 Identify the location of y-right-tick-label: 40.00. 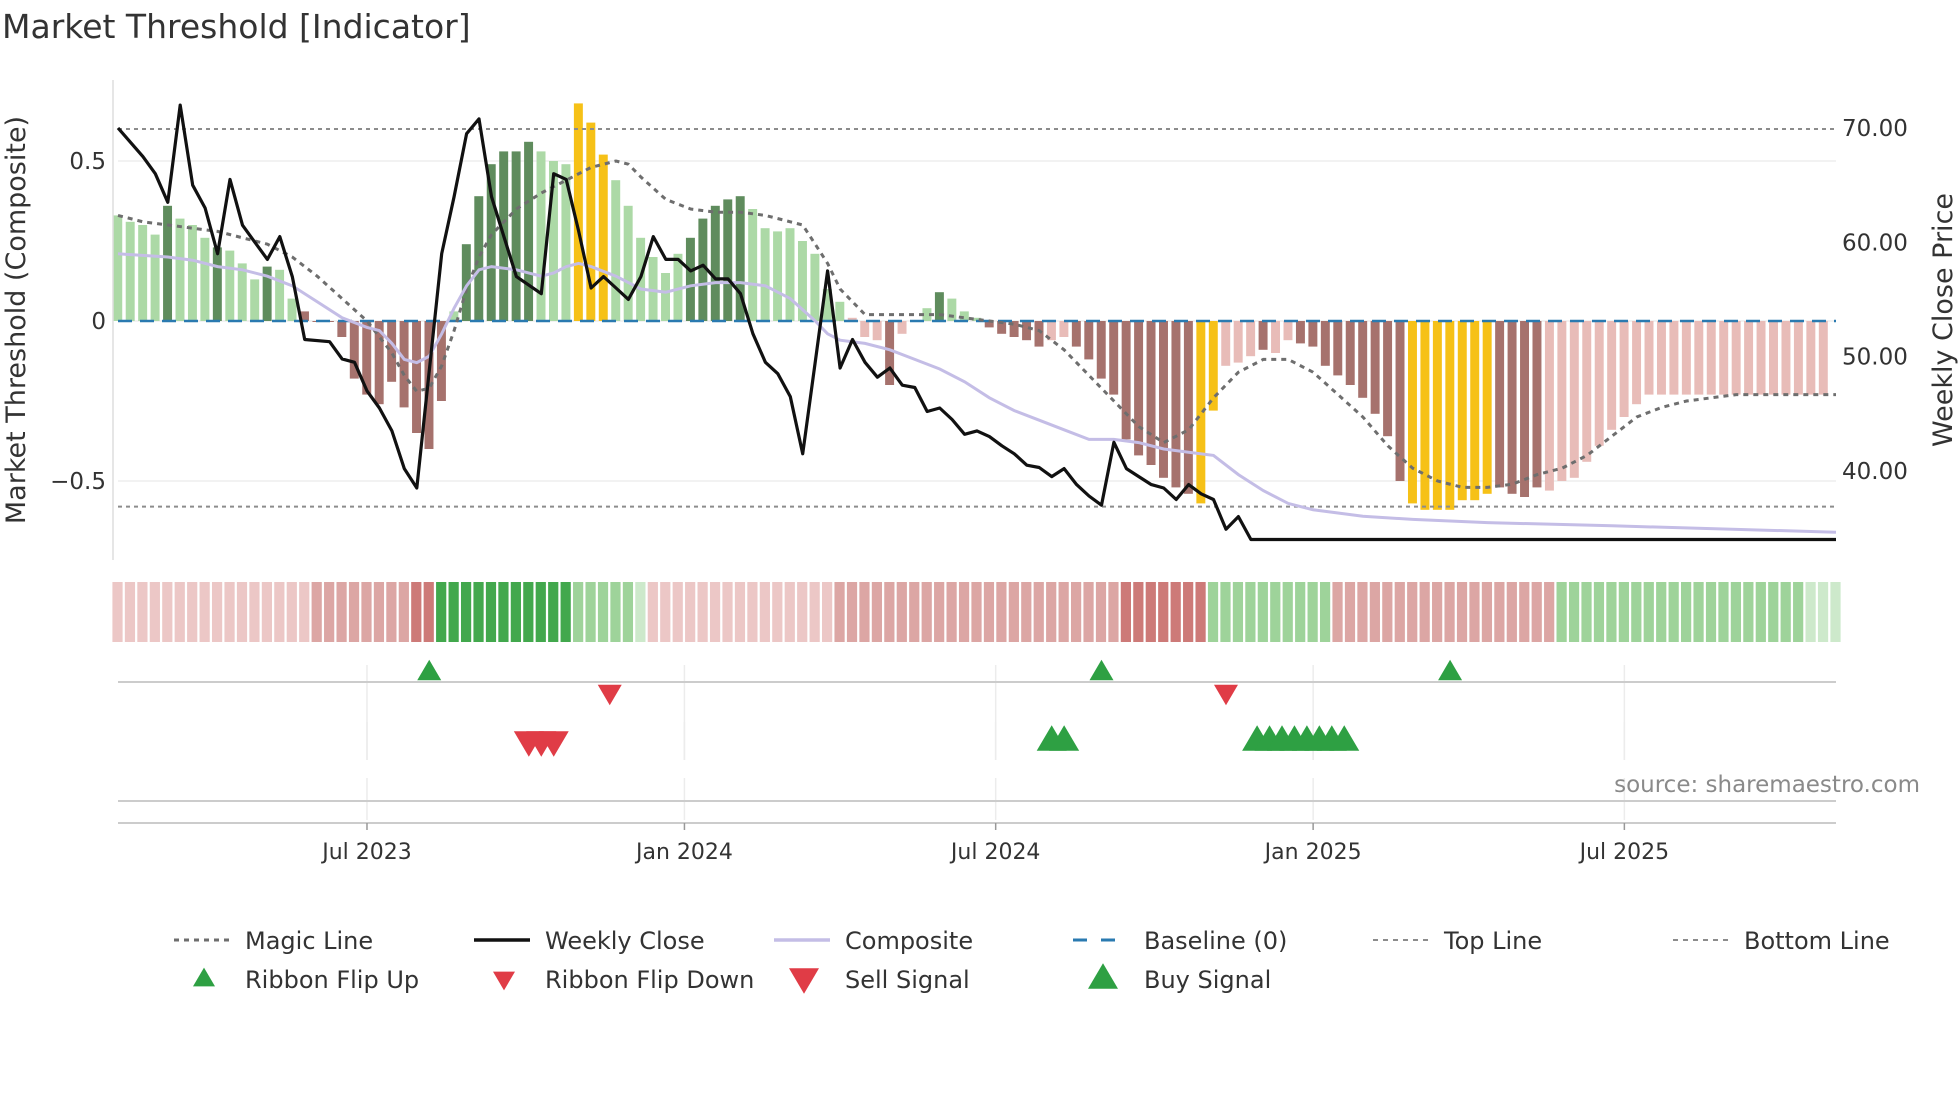
(1875, 472).